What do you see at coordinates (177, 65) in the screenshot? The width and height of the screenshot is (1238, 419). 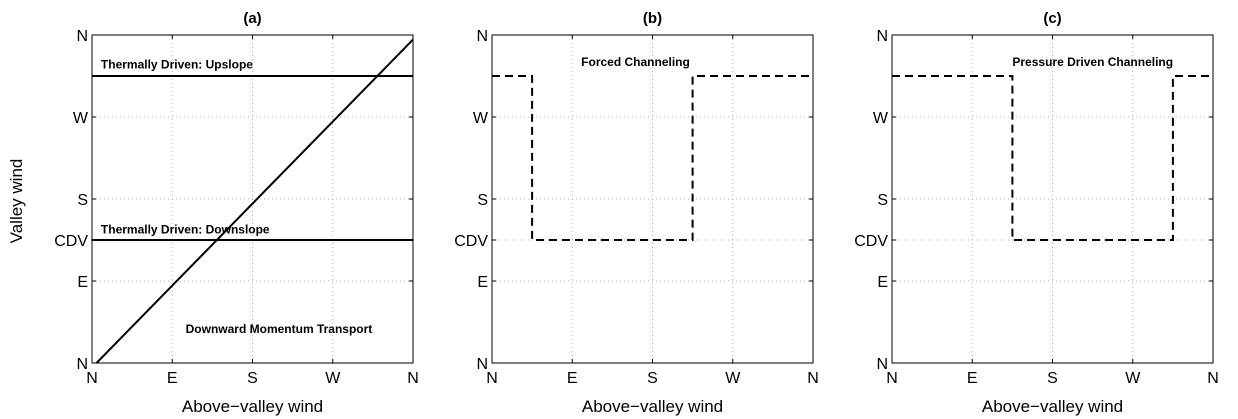 I see `annotation-0: Thermally Driven: Upslope` at bounding box center [177, 65].